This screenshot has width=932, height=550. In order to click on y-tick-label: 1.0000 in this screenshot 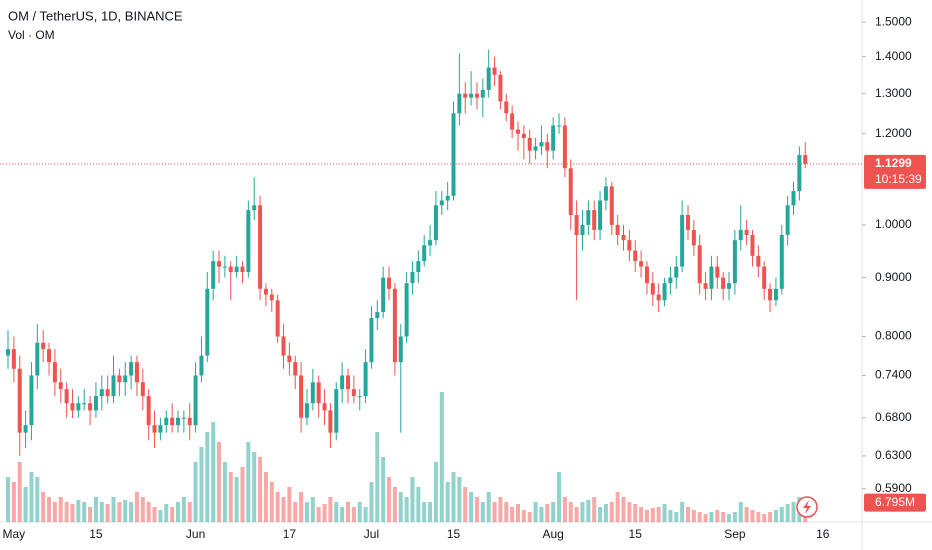, I will do `click(893, 224)`.